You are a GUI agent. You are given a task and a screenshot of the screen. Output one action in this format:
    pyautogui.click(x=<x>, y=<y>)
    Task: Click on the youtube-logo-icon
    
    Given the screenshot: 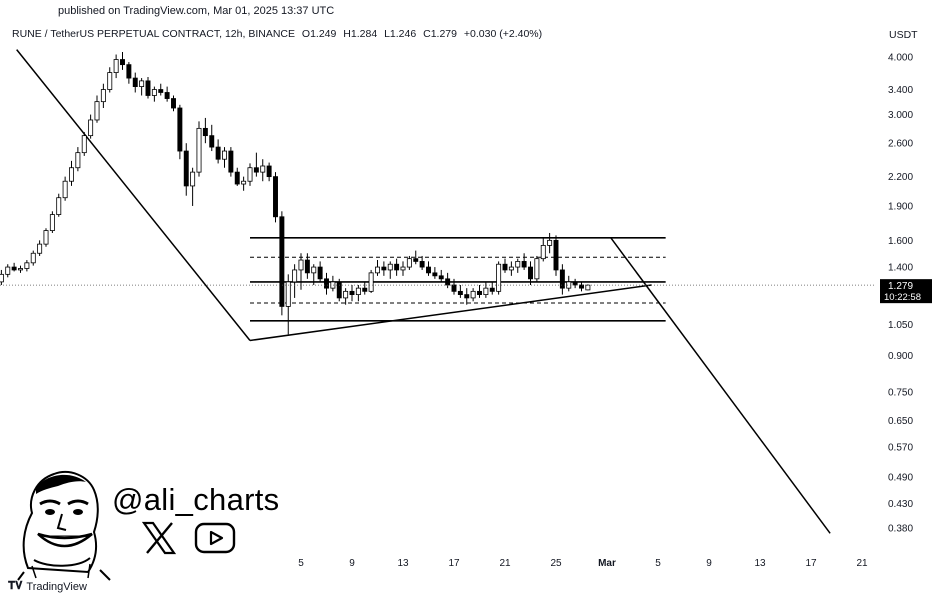 What is the action you would take?
    pyautogui.click(x=215, y=538)
    